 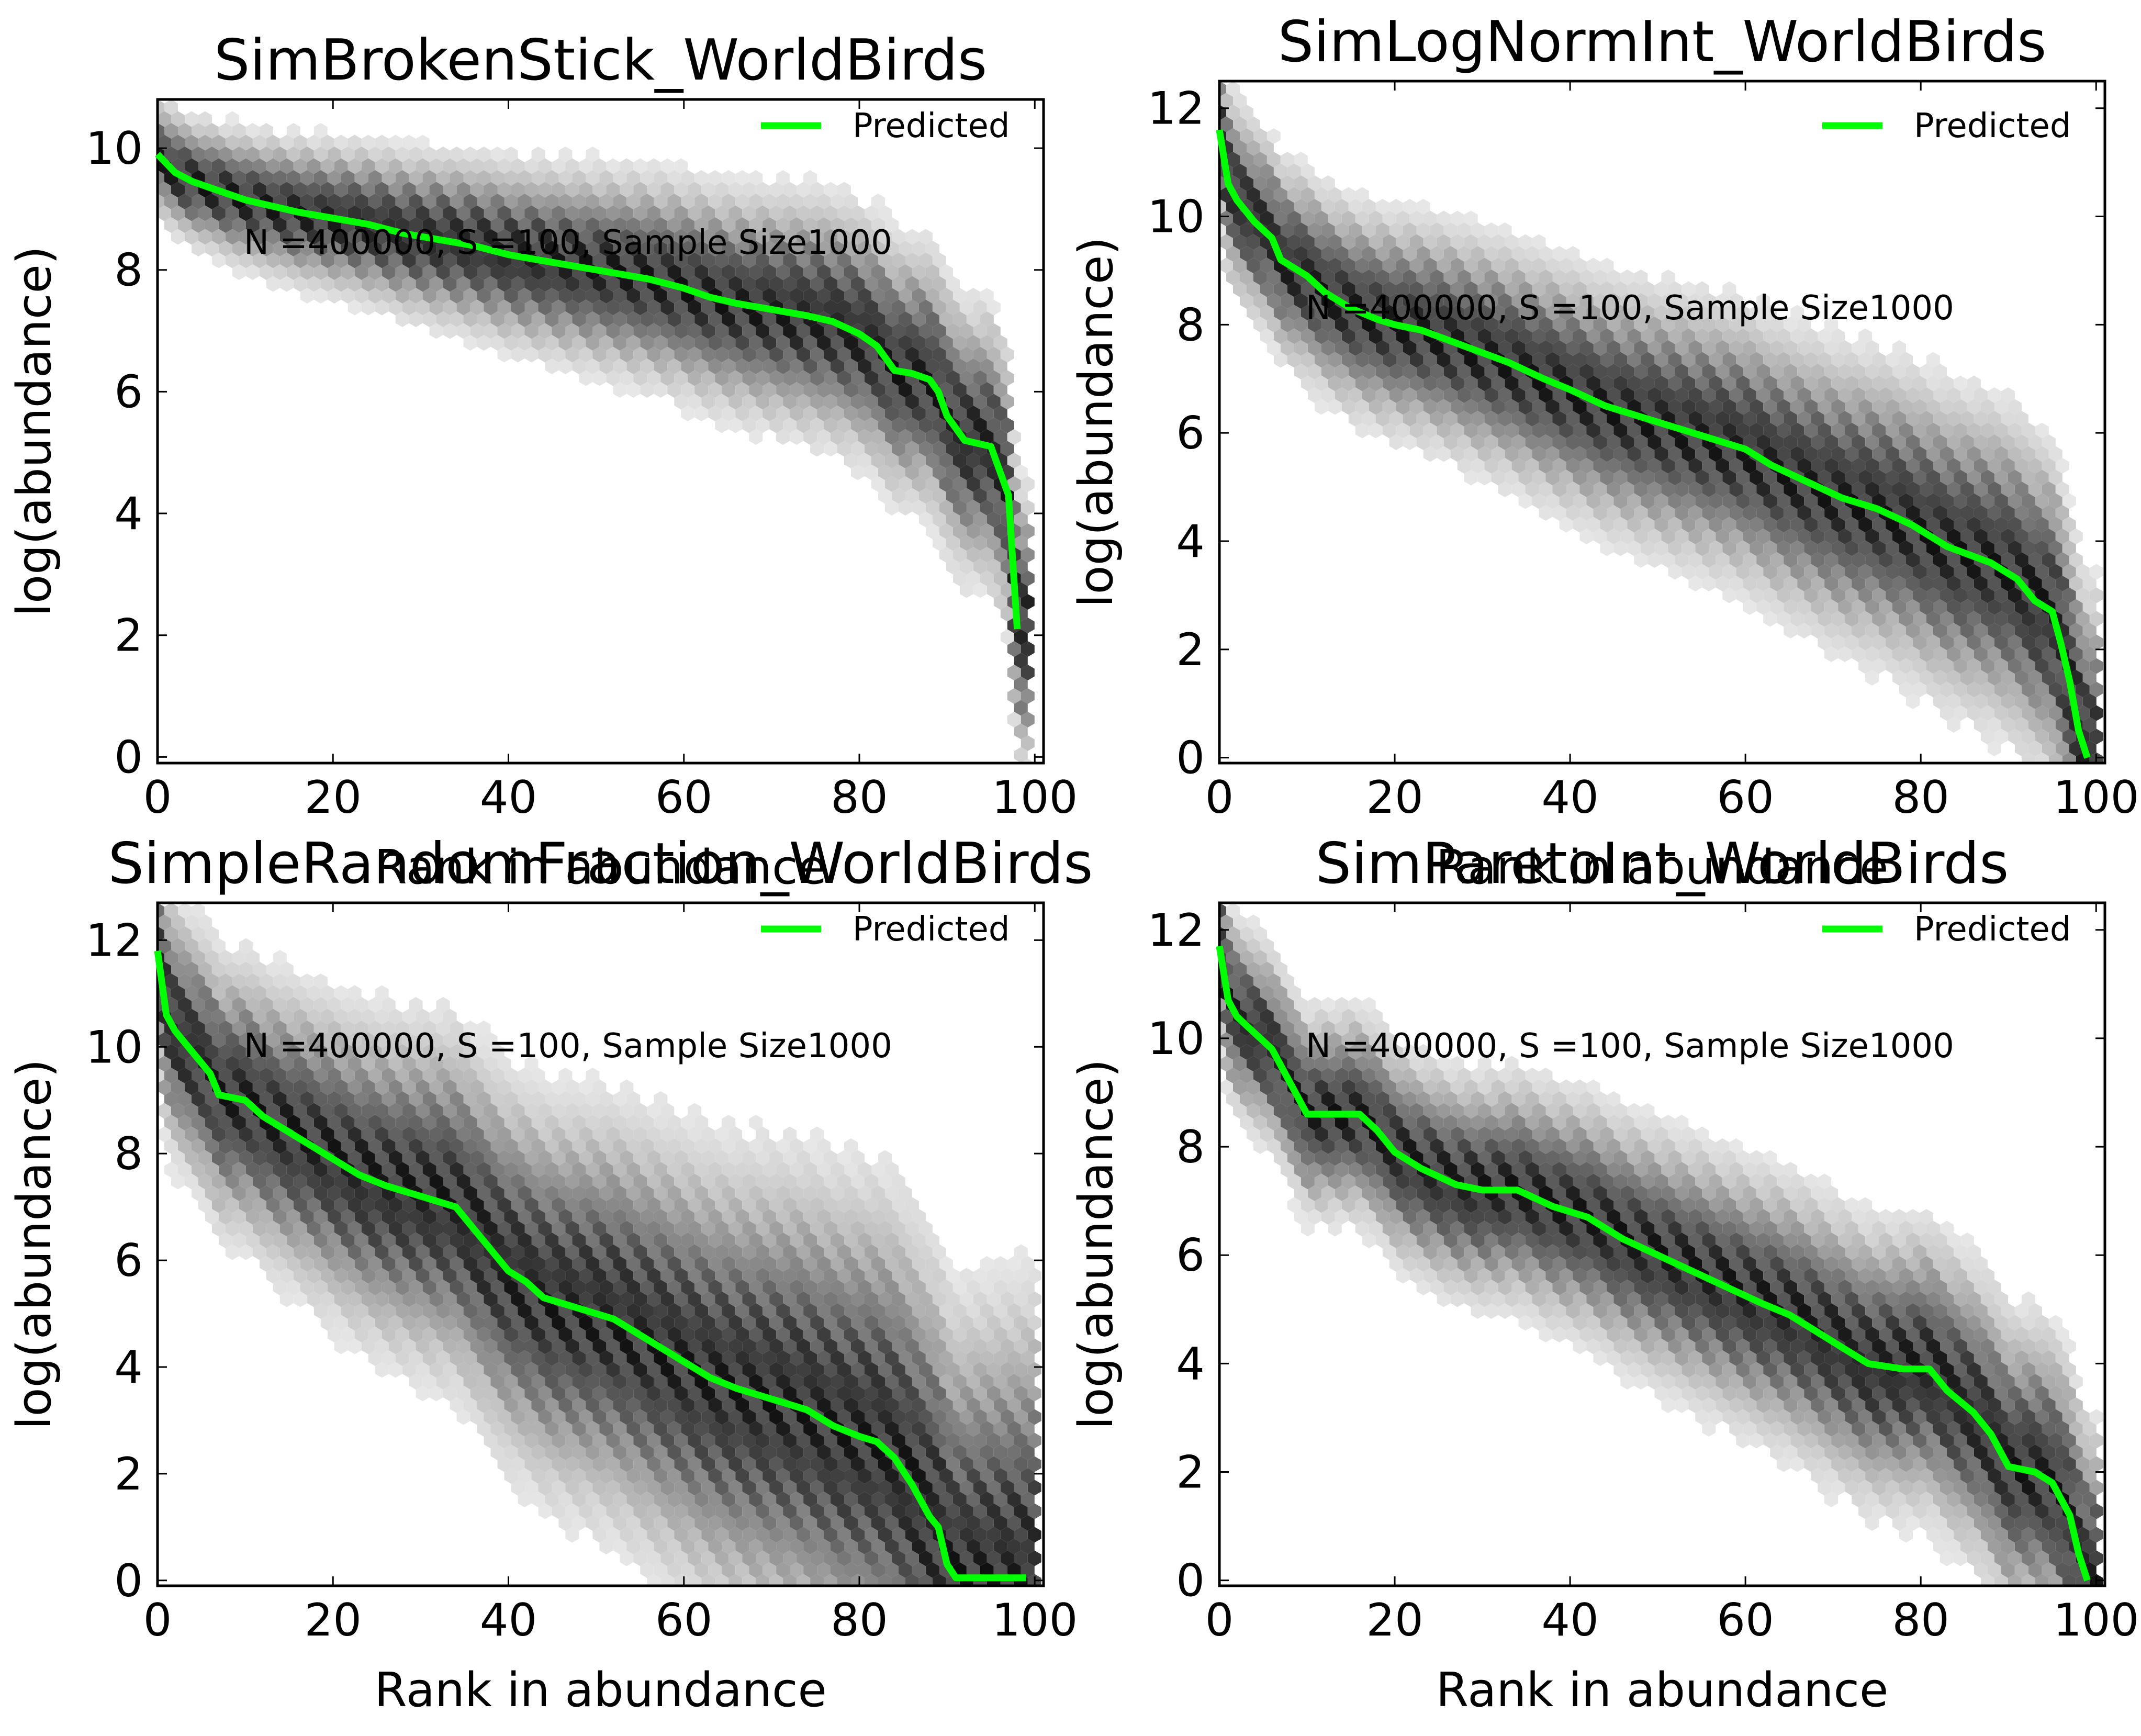 I want to click on chart-title: SimParetoInt_WorldBirds, so click(x=1663, y=864).